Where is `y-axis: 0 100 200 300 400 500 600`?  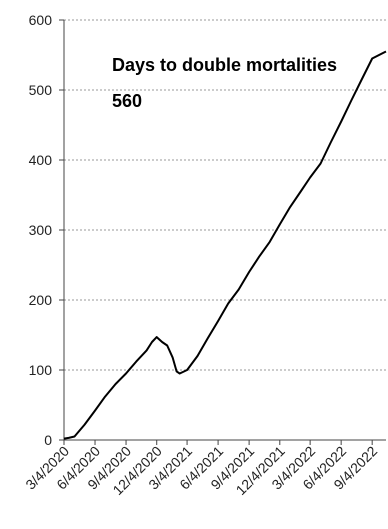 y-axis: 0 100 200 300 400 500 600 is located at coordinates (46, 230).